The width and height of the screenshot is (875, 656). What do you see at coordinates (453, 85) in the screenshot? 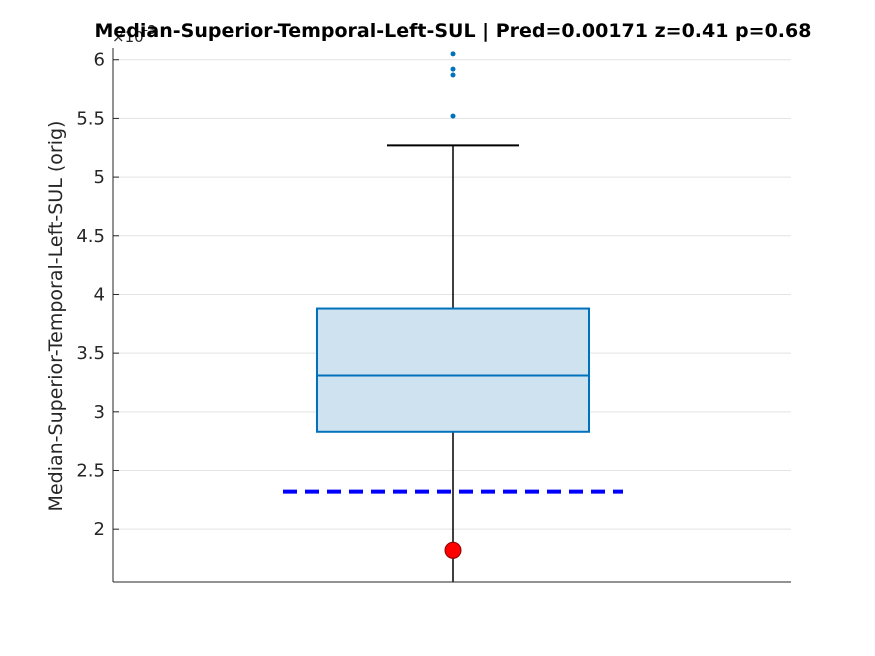
I see `outlier-points` at bounding box center [453, 85].